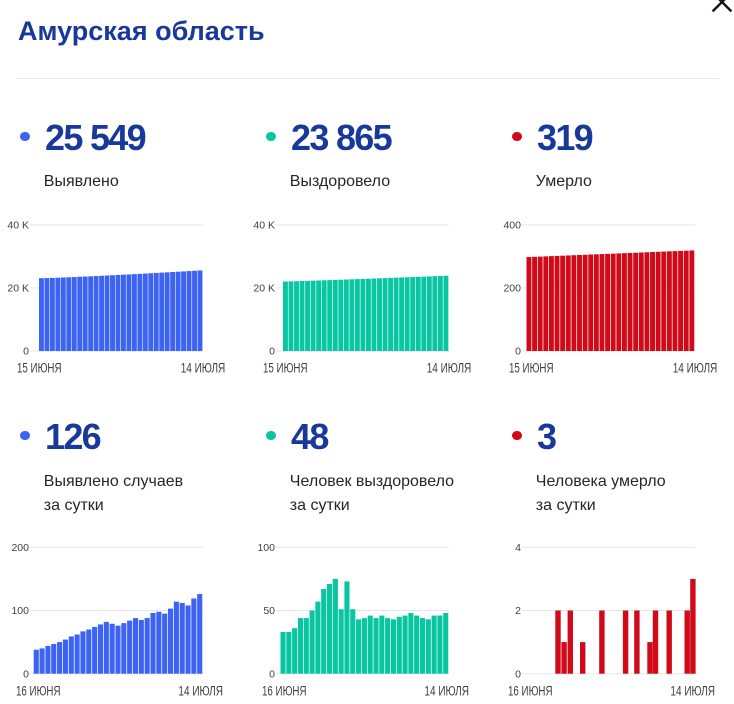  What do you see at coordinates (518, 548) in the screenshot?
I see `svg-text: 4` at bounding box center [518, 548].